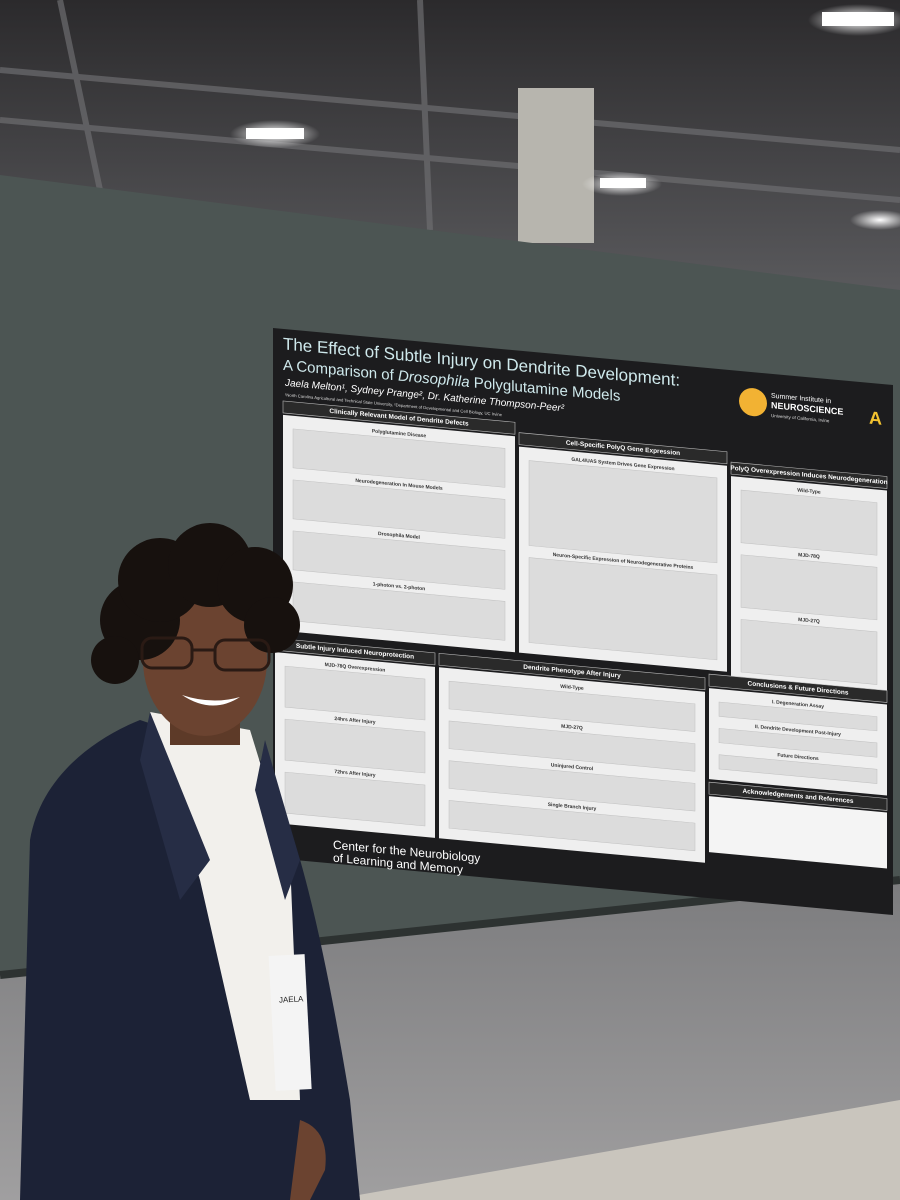 The height and width of the screenshot is (1200, 900). Describe the element at coordinates (800, 418) in the screenshot. I see `logo-line3: University of California, Irvine` at that location.